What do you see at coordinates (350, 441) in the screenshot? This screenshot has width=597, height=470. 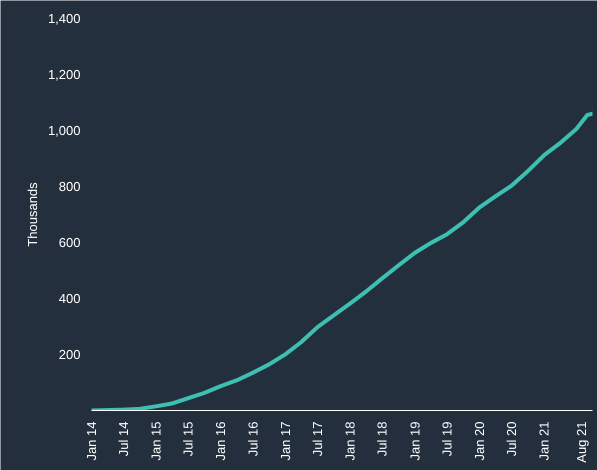 I see `x-tick-label: Jan 18` at bounding box center [350, 441].